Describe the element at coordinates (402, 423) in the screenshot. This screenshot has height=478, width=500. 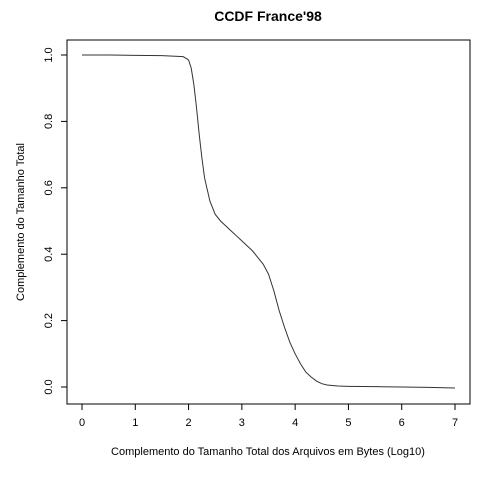
I see `x-tick-label: 6` at that location.